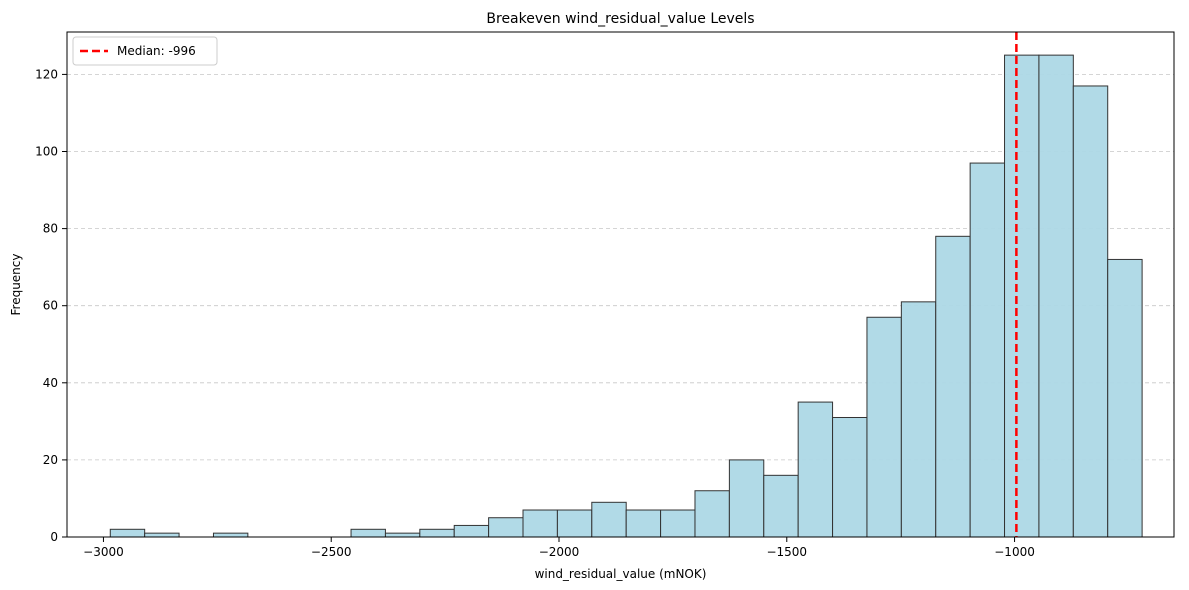 This screenshot has height=590, width=1189. I want to click on y-tick-label: 100, so click(46, 152).